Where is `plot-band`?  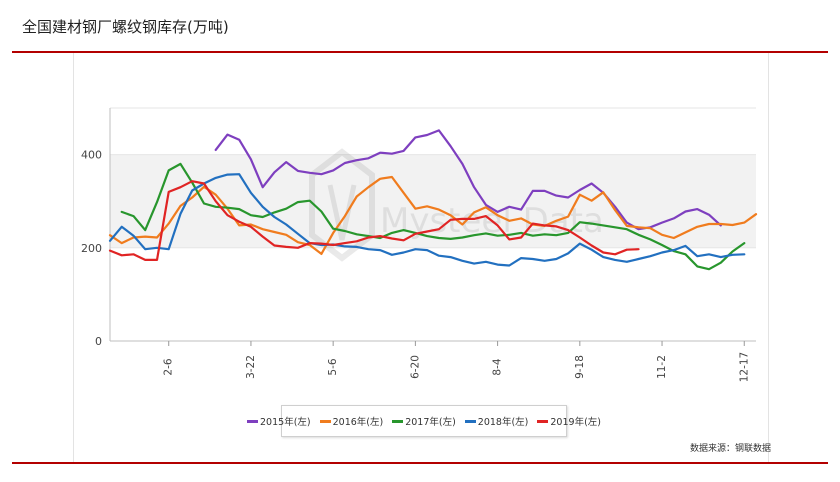
plot-band is located at coordinates (433, 201).